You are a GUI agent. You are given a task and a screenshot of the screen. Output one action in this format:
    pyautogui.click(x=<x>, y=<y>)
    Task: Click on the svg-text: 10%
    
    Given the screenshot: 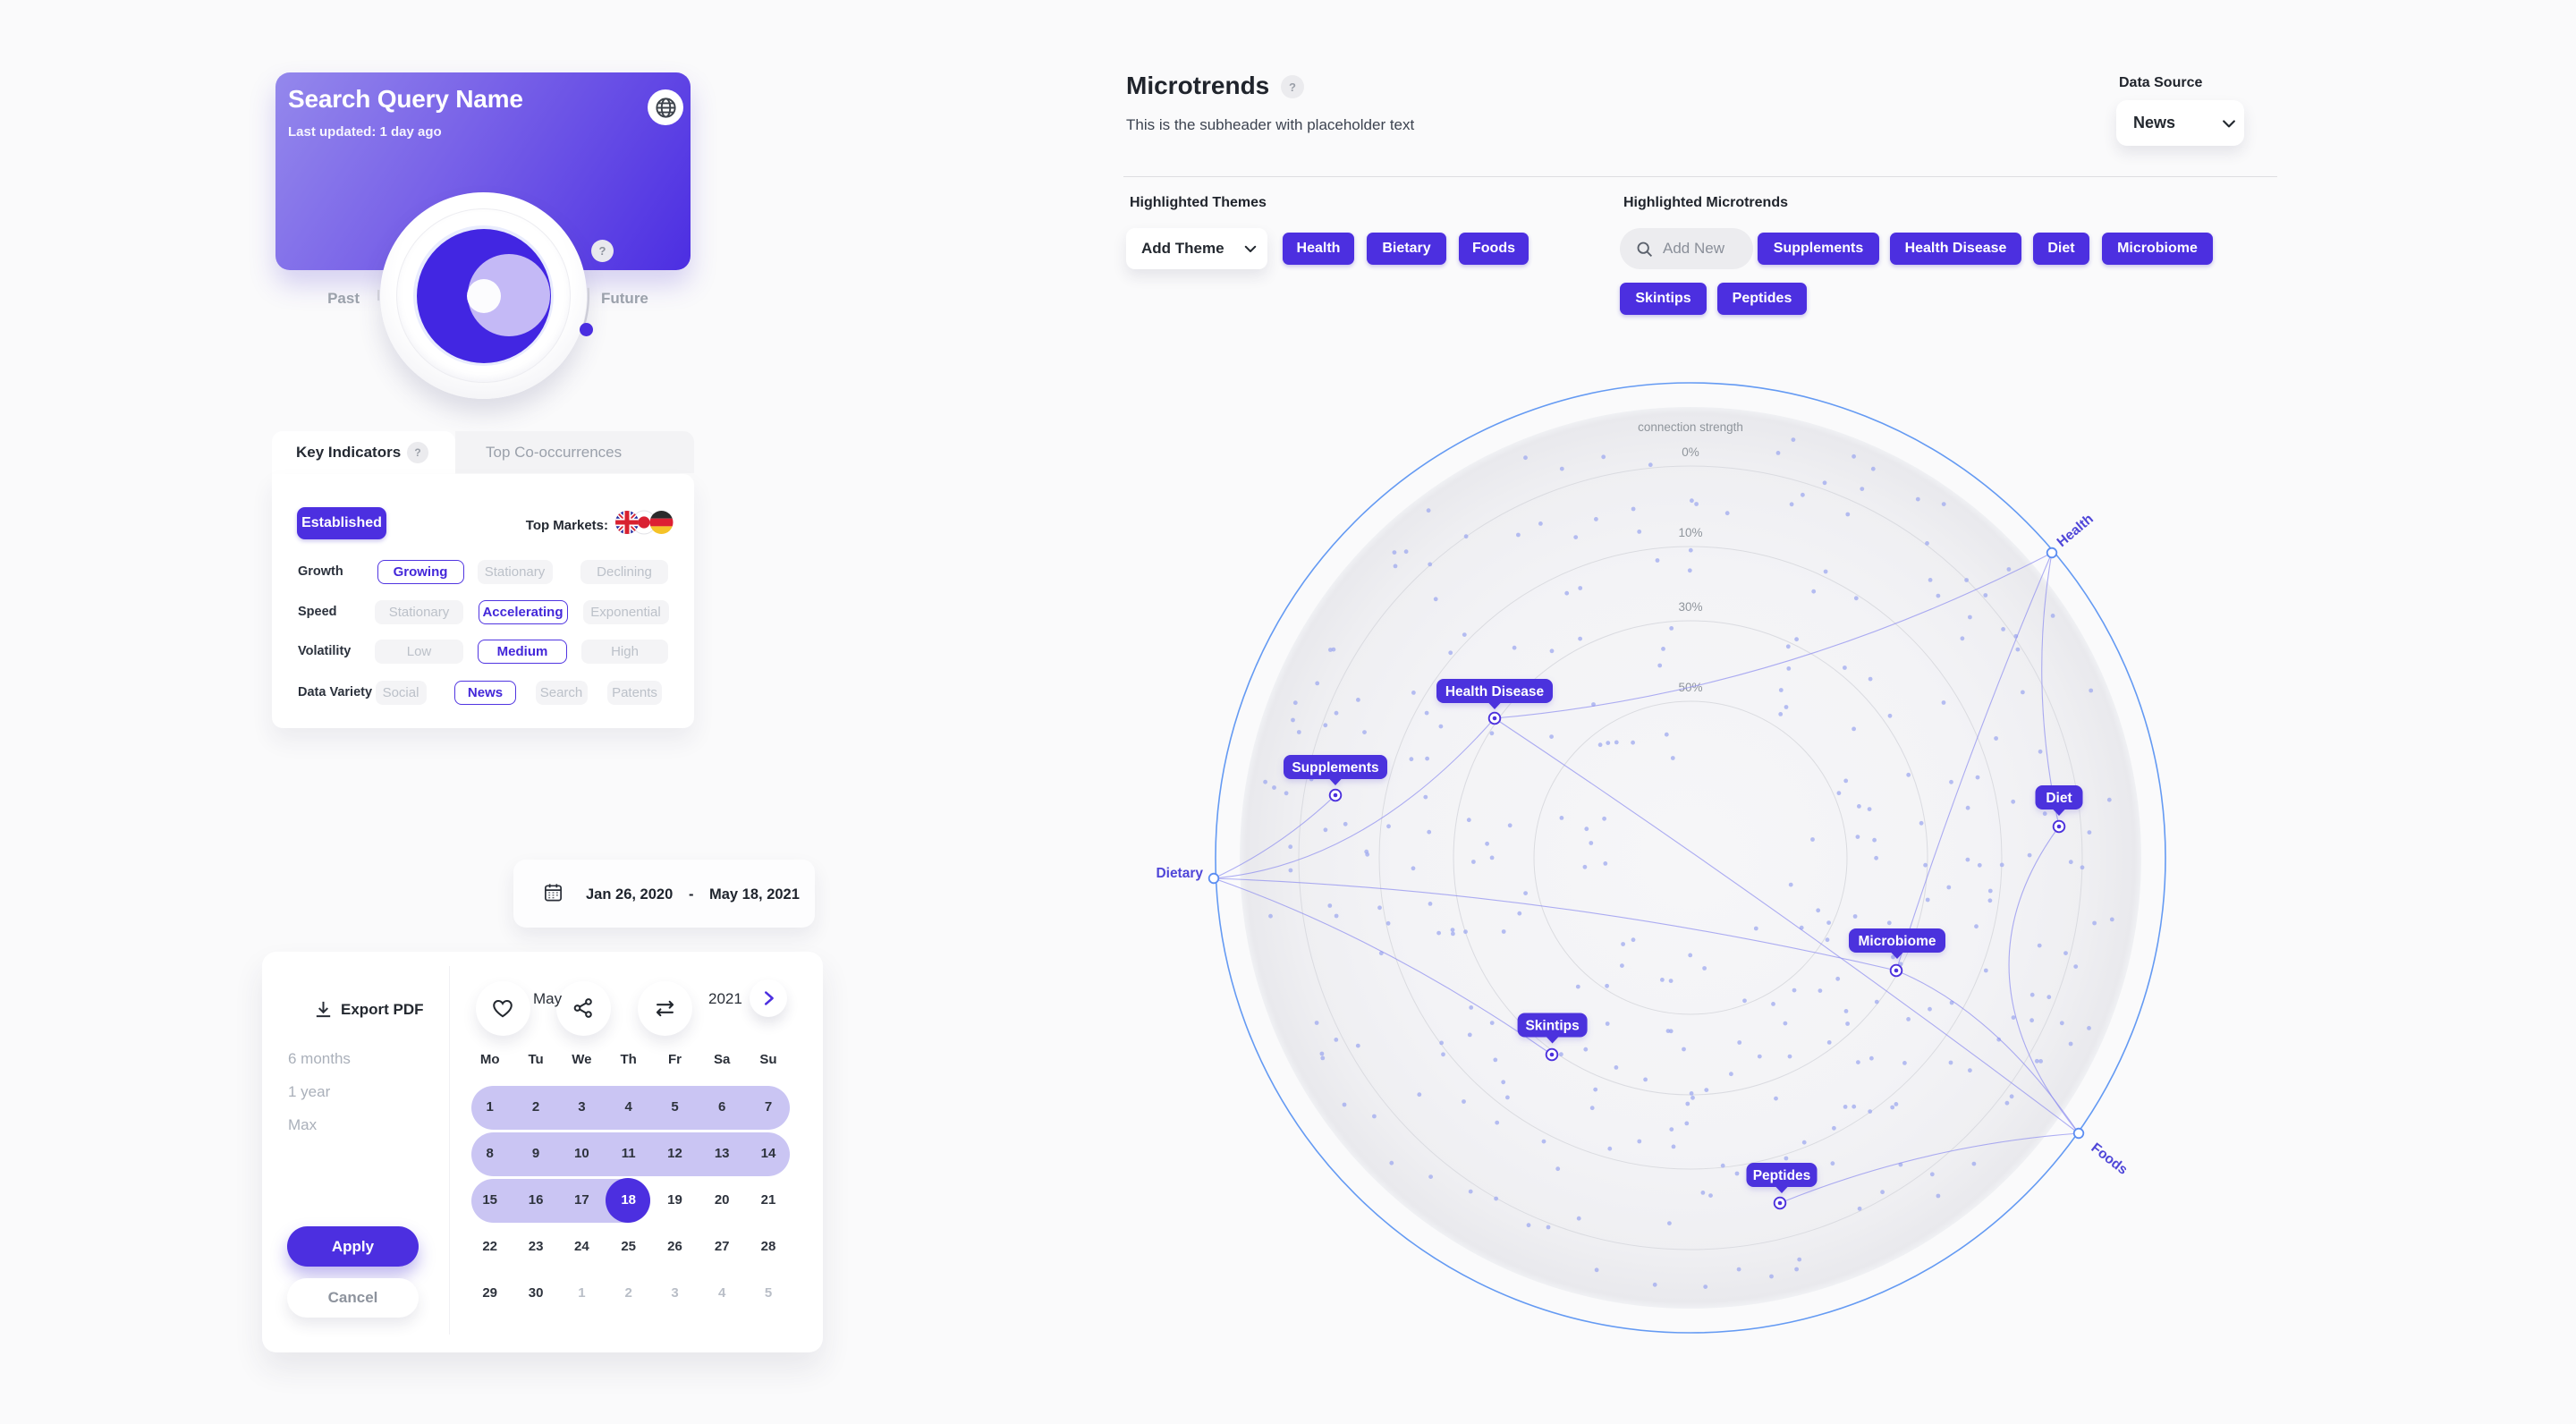 What is the action you would take?
    pyautogui.click(x=1690, y=532)
    